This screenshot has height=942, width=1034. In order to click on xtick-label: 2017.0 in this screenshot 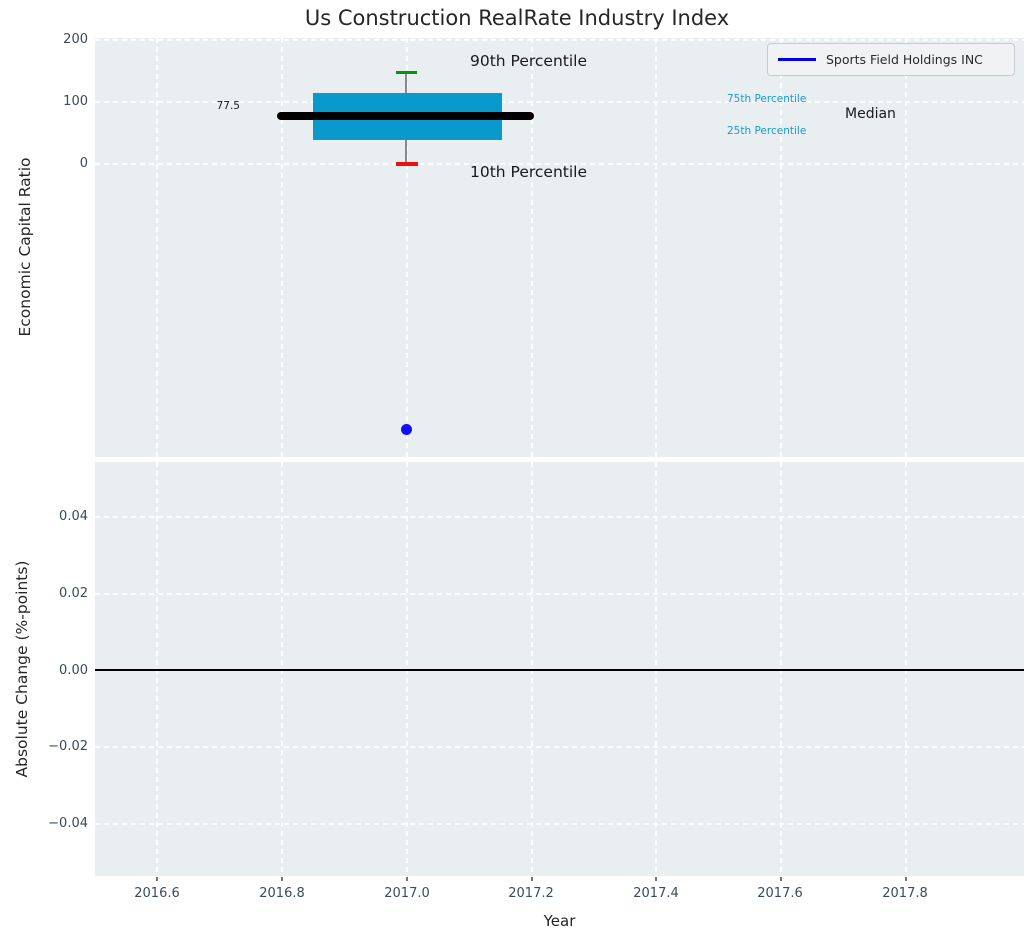, I will do `click(407, 893)`.